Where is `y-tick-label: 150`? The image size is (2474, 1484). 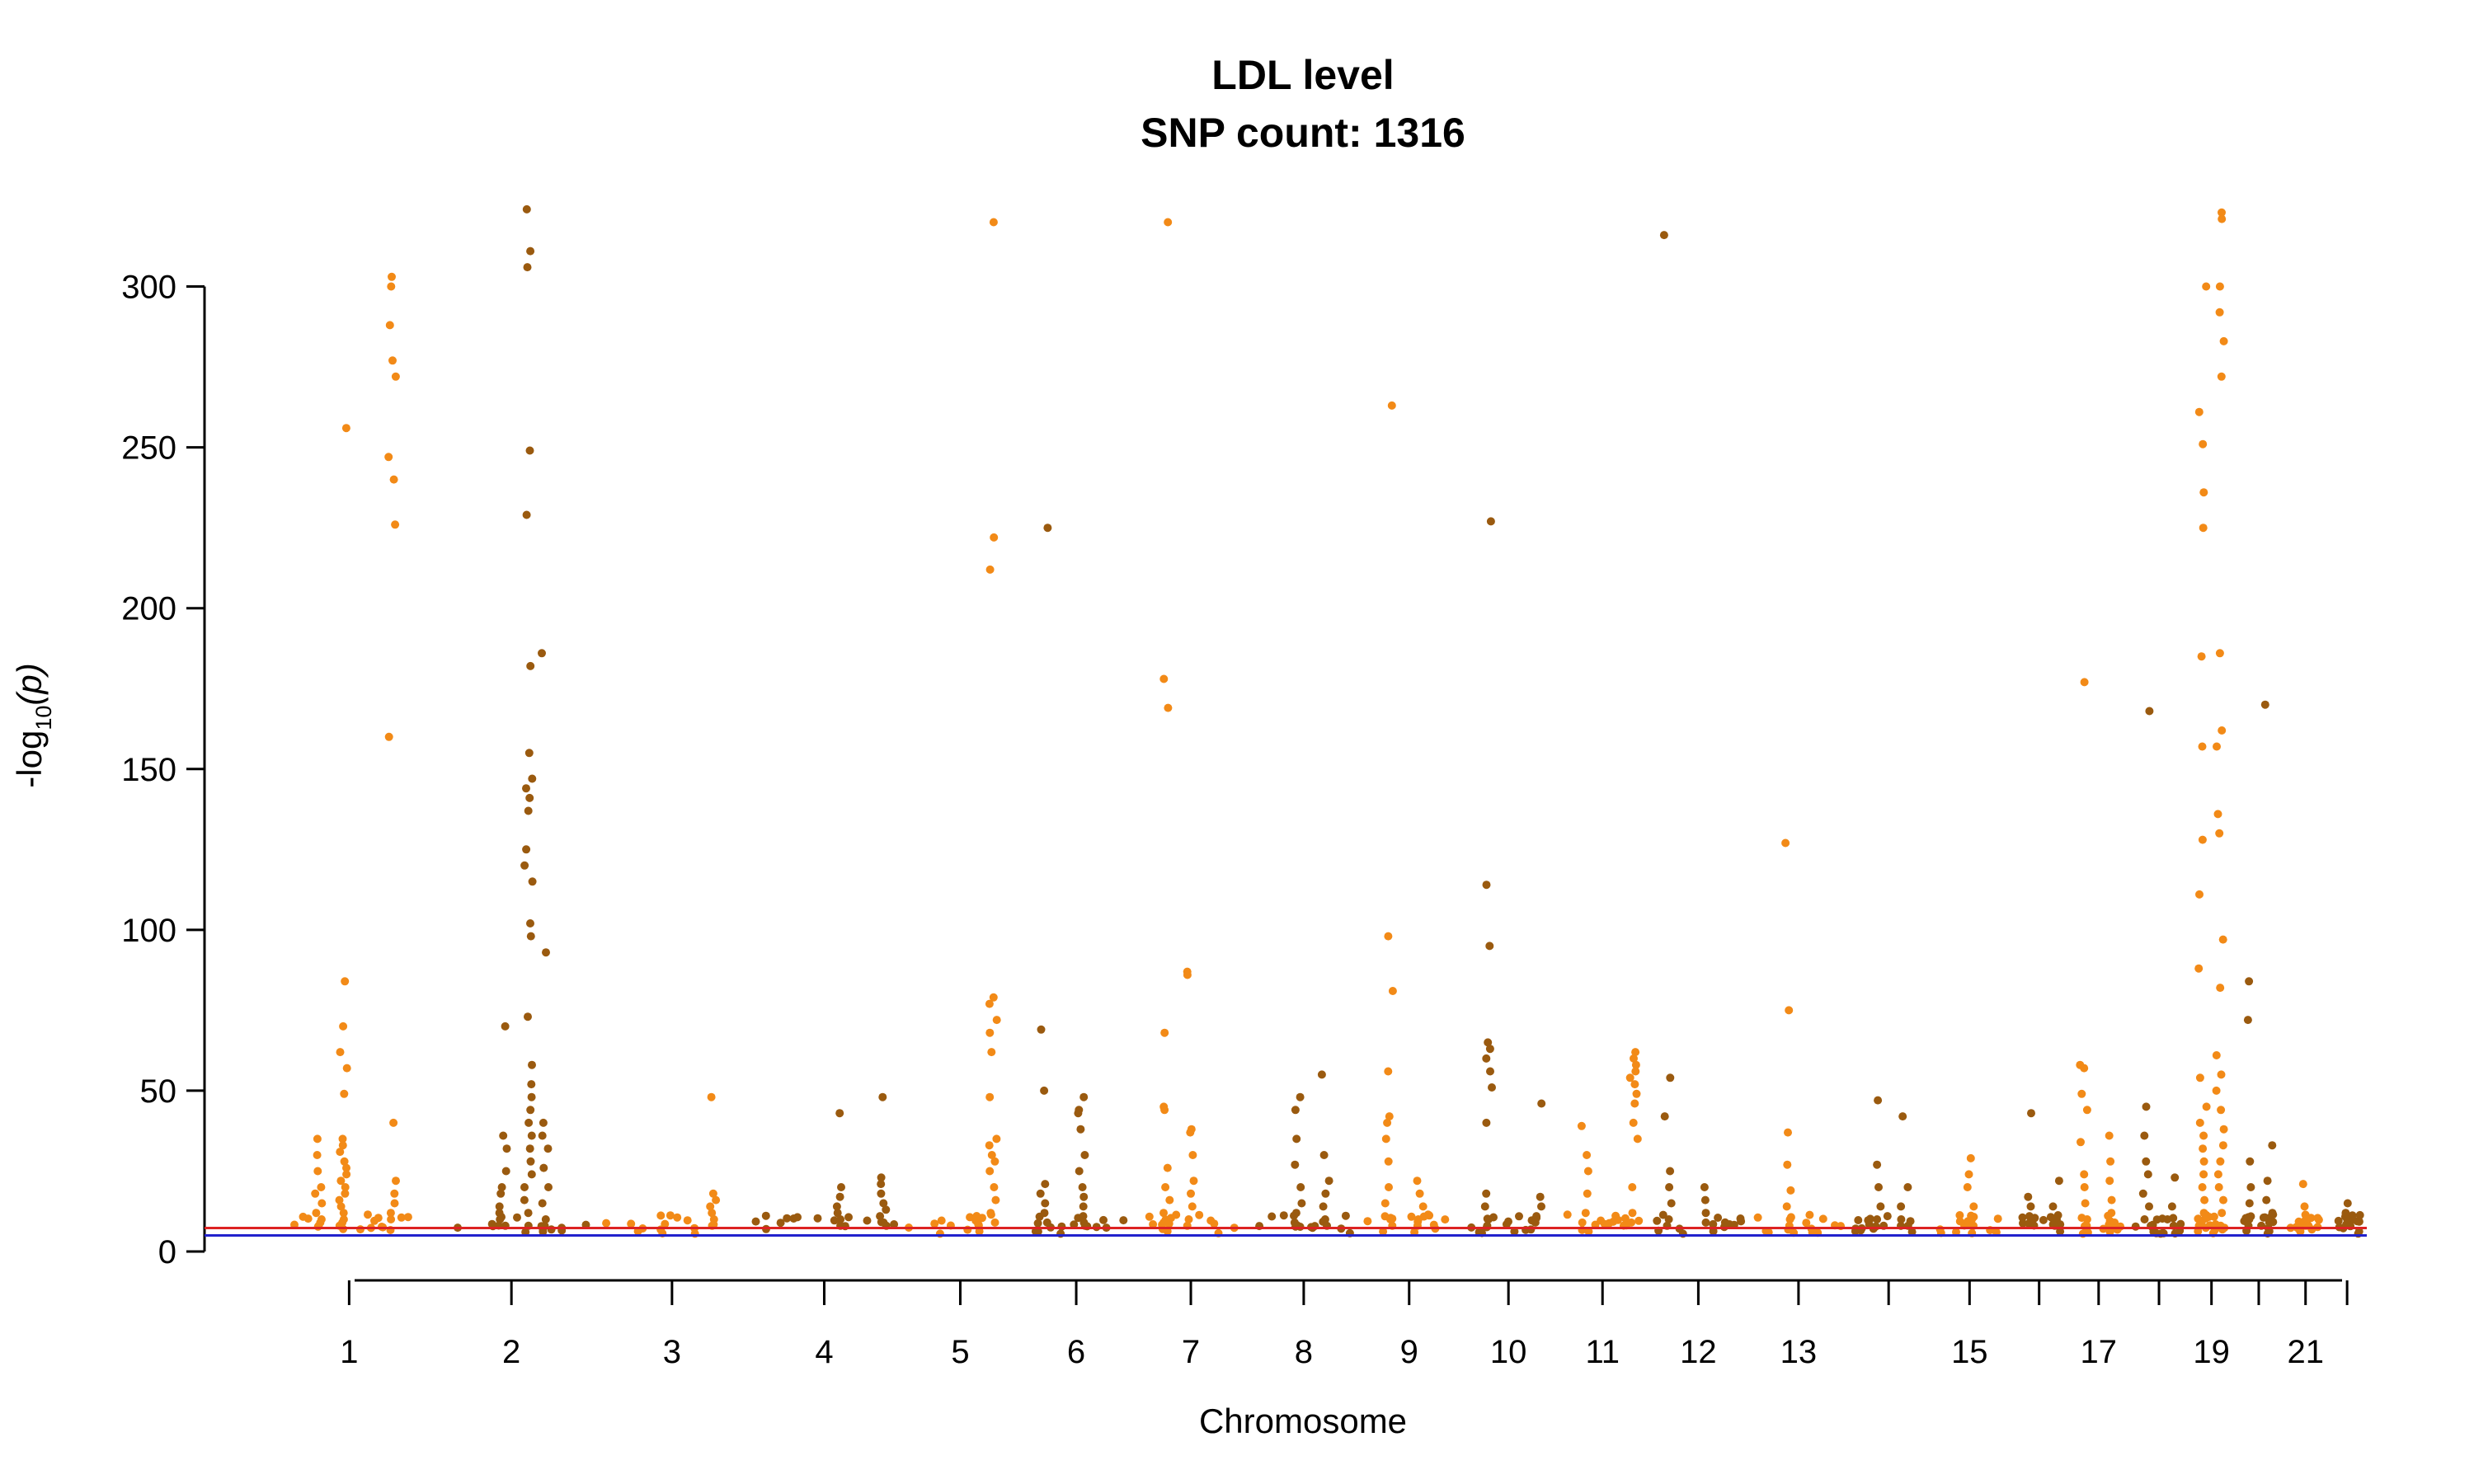
y-tick-label: 150 is located at coordinates (148, 770).